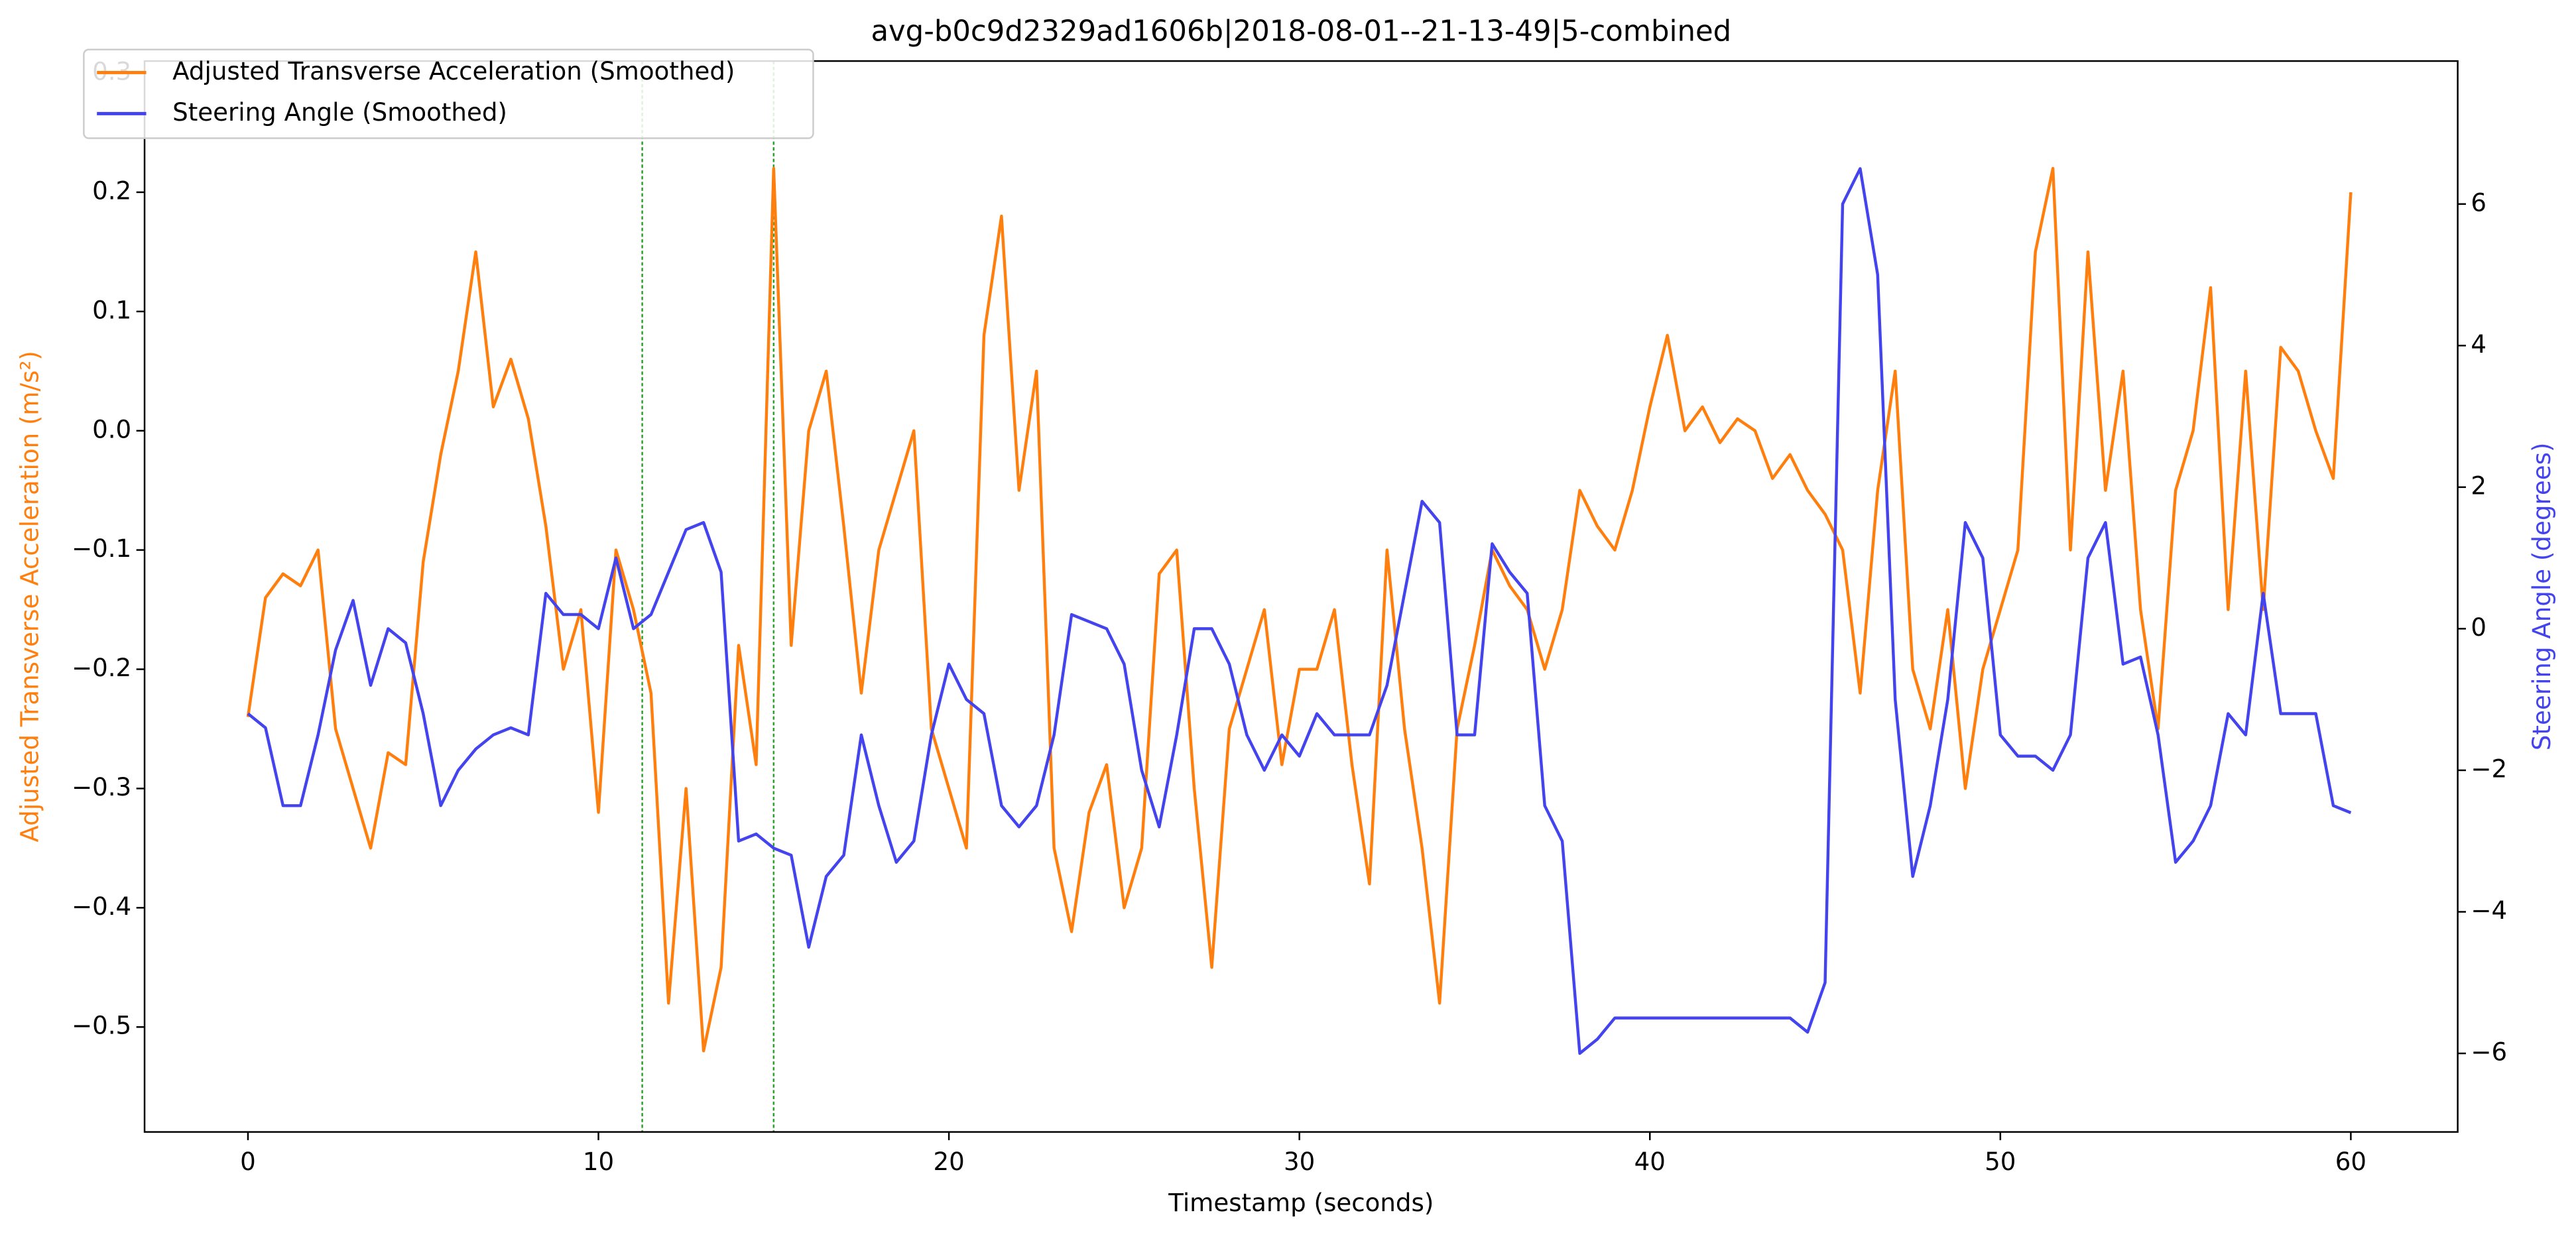  What do you see at coordinates (30, 596) in the screenshot?
I see `y-axis-label: Adjusted Transverse Acceleration (m/s²)` at bounding box center [30, 596].